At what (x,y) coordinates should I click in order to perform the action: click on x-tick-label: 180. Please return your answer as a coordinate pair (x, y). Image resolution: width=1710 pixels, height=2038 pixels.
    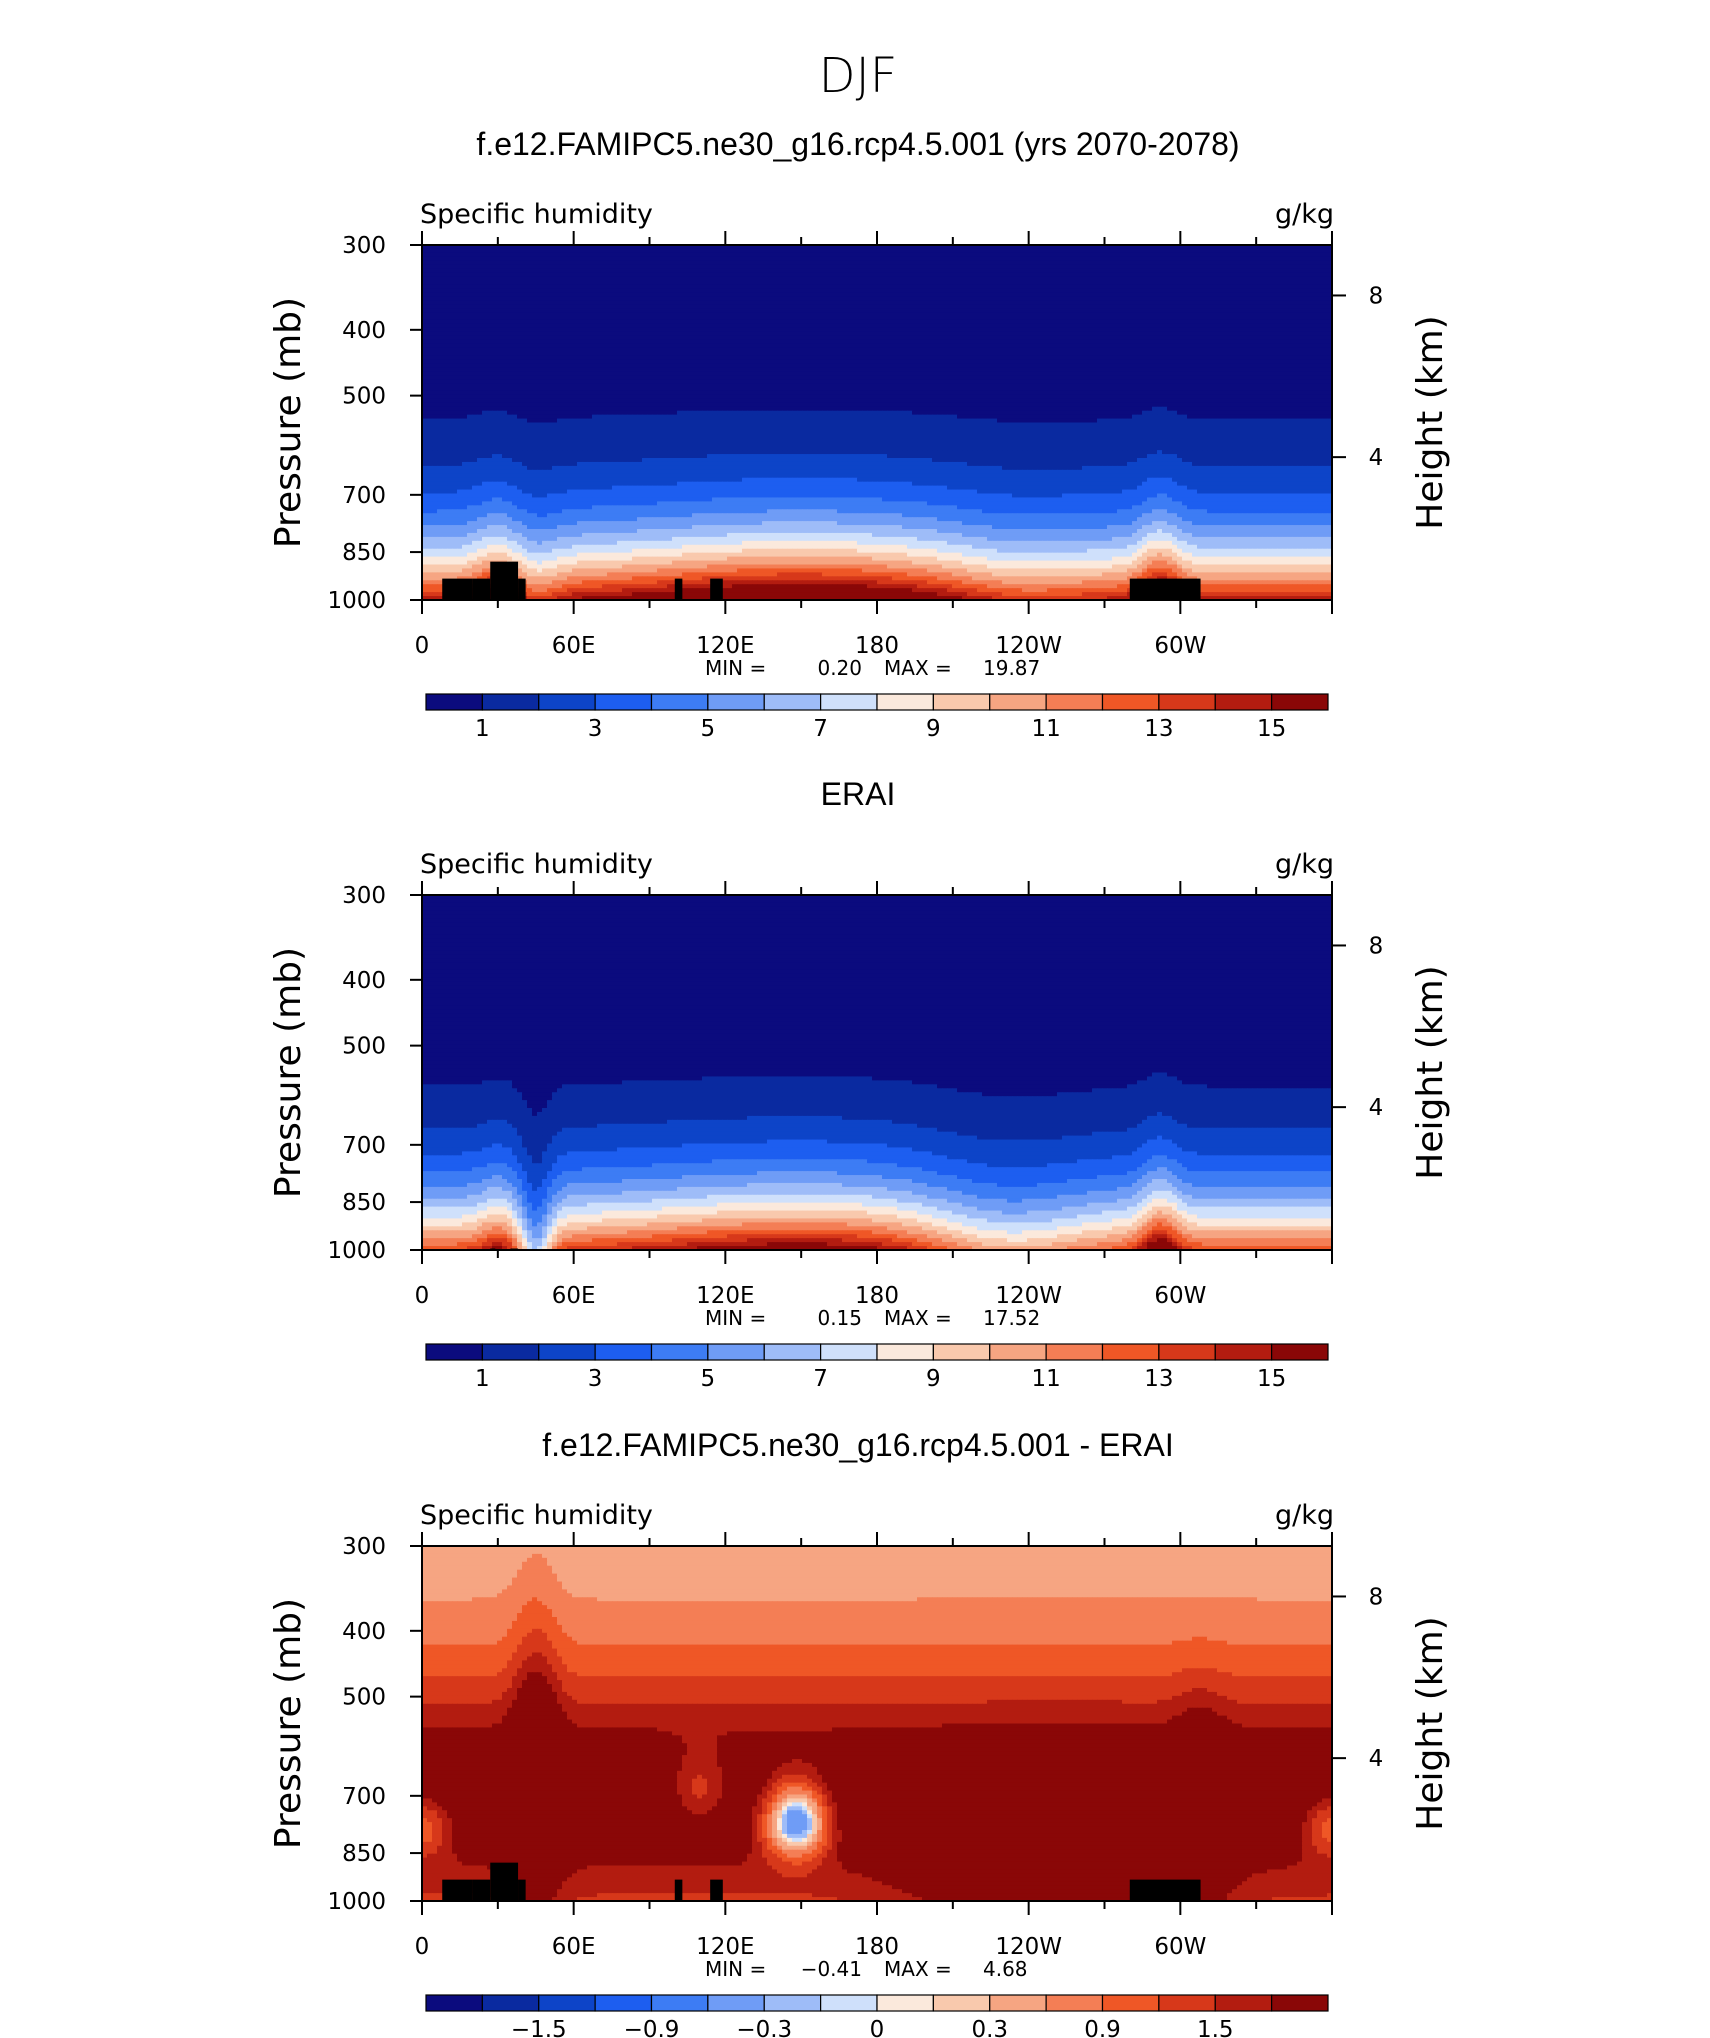
    Looking at the image, I should click on (877, 1947).